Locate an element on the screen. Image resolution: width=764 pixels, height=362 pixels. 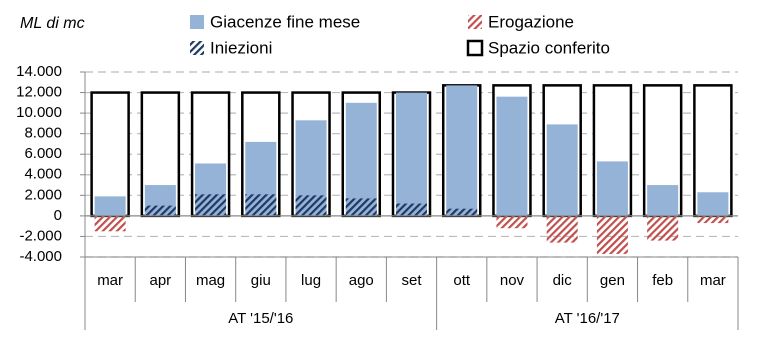
legend-label: Giacenze fine mese is located at coordinates (285, 21).